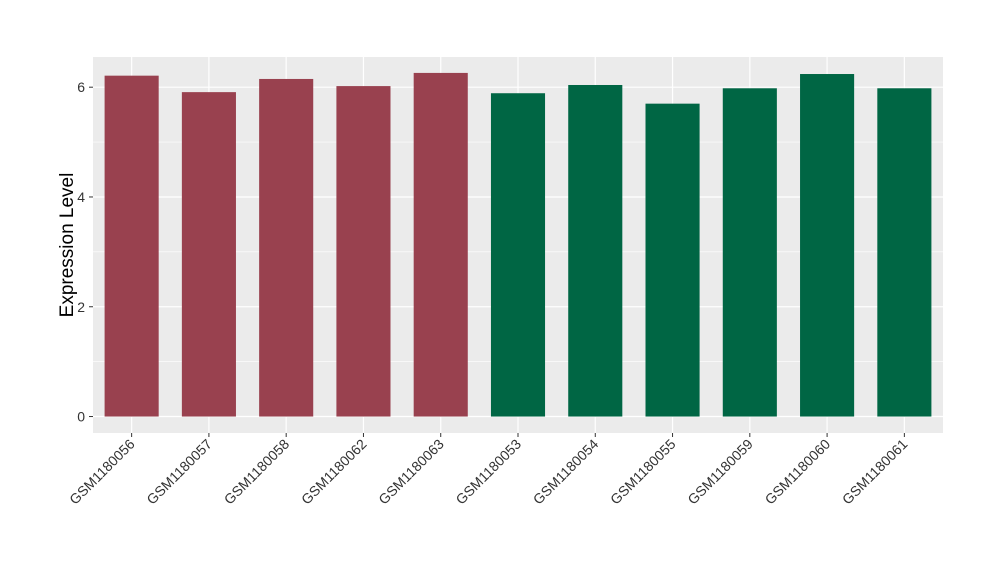  What do you see at coordinates (85, 252) in the screenshot?
I see `y-axis: 0 2 4 6` at bounding box center [85, 252].